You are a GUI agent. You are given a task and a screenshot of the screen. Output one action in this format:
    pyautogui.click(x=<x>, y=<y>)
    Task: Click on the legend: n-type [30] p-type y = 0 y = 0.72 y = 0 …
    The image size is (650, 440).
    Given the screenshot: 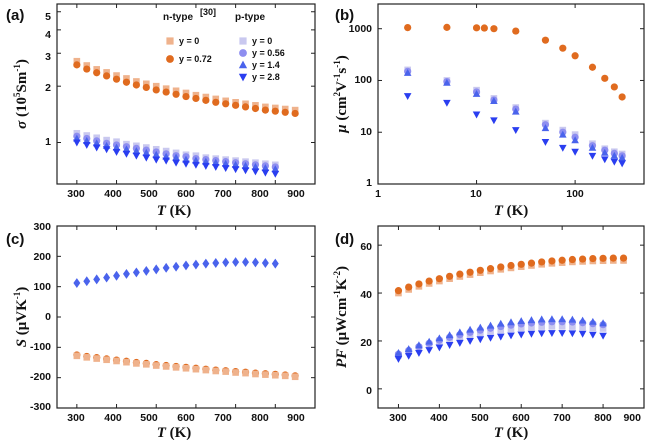 What is the action you would take?
    pyautogui.click(x=224, y=44)
    